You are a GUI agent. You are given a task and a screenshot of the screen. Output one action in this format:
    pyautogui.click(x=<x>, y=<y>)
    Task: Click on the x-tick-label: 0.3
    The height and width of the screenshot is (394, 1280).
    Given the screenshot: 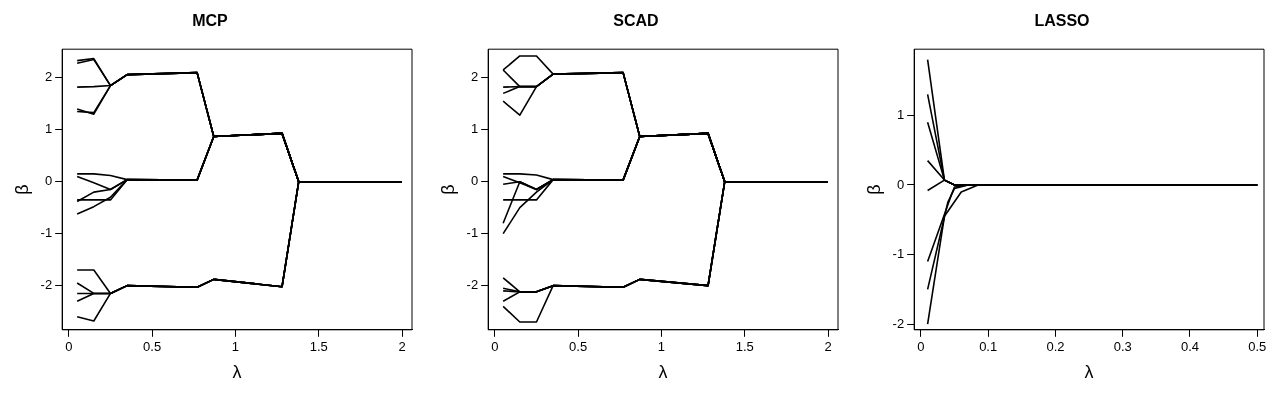 What is the action you would take?
    pyautogui.click(x=1122, y=347)
    